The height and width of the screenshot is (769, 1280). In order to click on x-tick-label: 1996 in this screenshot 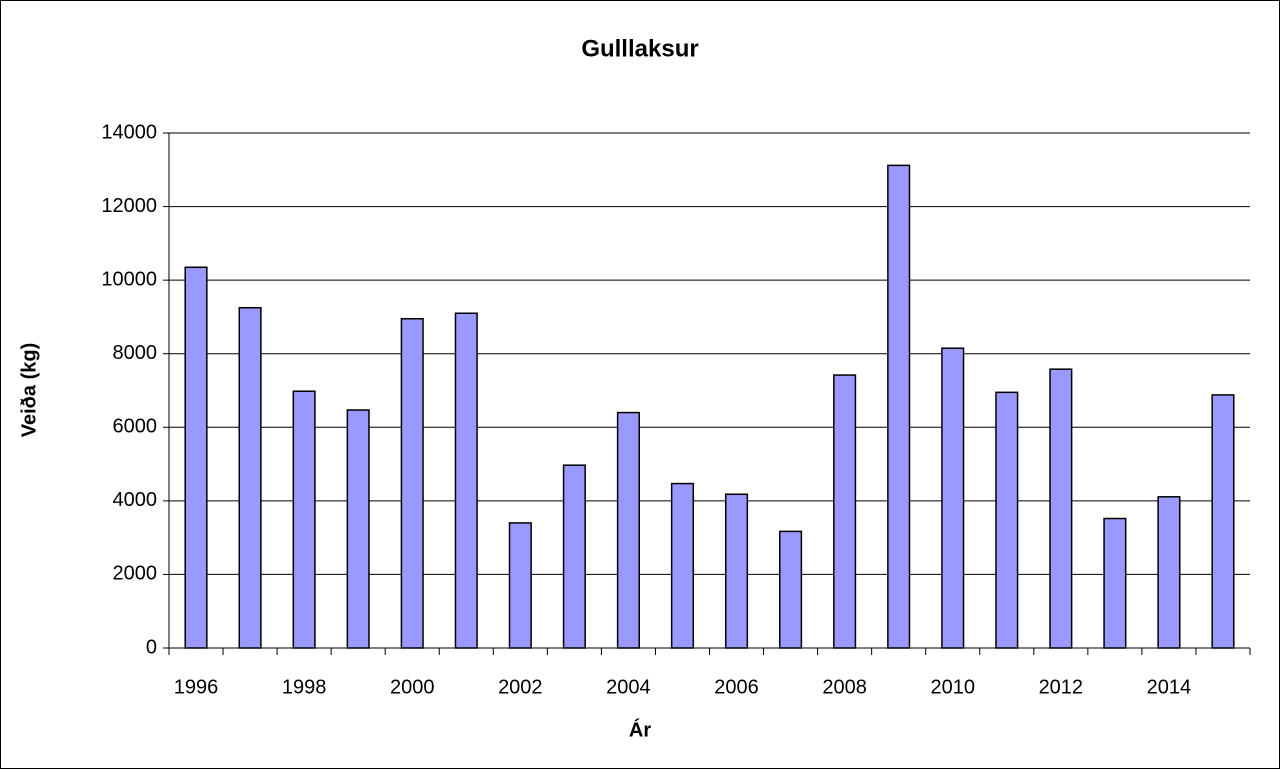, I will do `click(196, 687)`.